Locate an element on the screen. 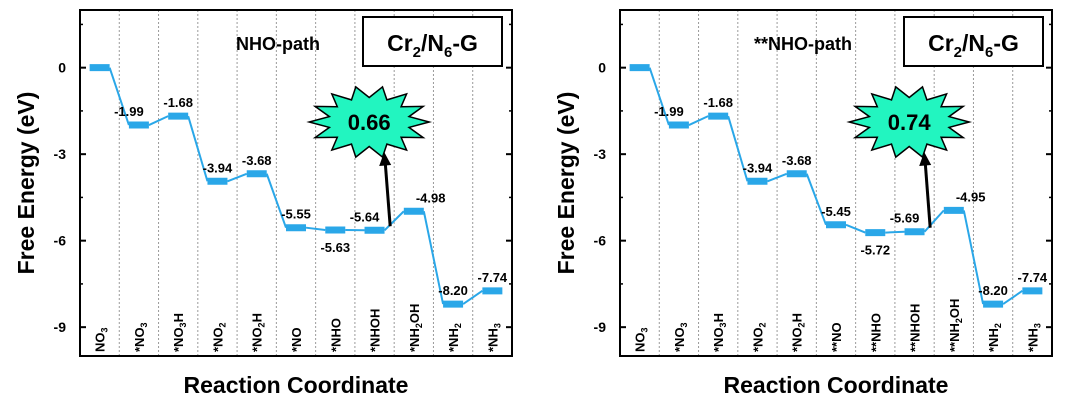 The width and height of the screenshot is (1077, 417). y-axis-label: Free Energy (eV) is located at coordinates (26, 183).